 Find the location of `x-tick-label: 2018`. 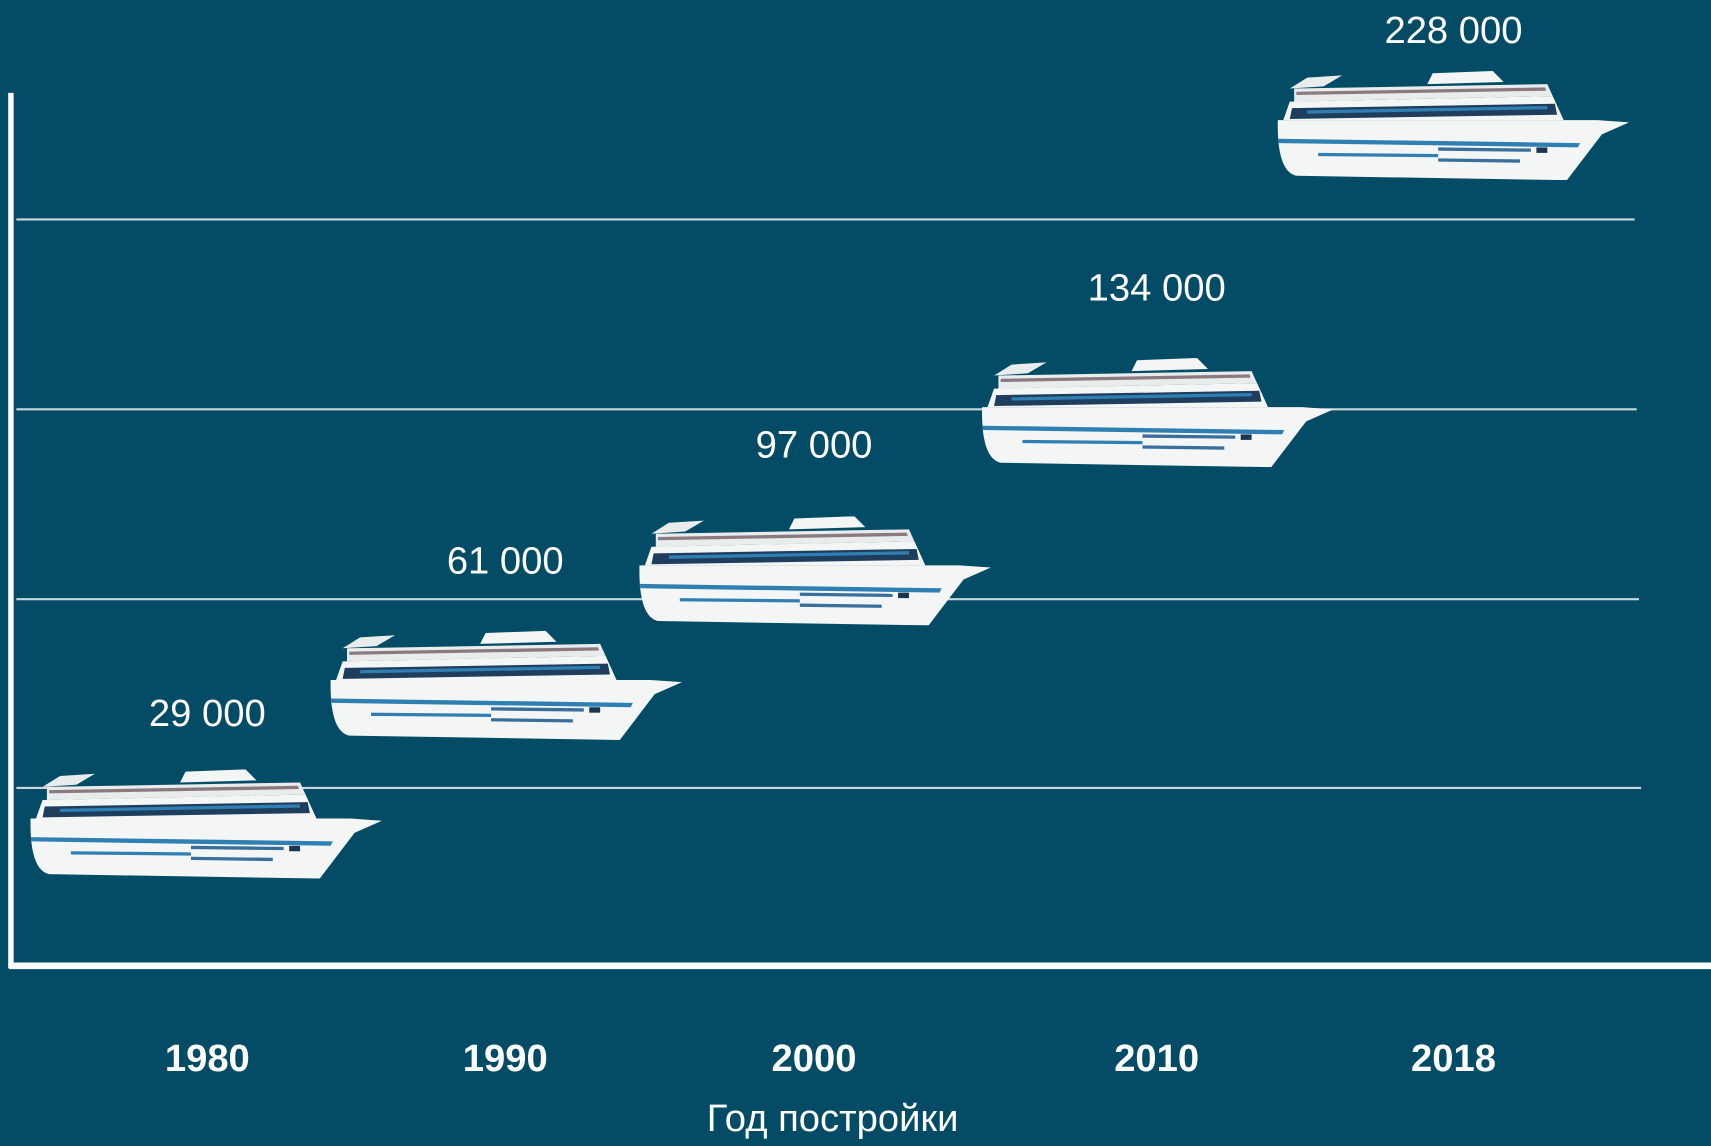

x-tick-label: 2018 is located at coordinates (1453, 1058).